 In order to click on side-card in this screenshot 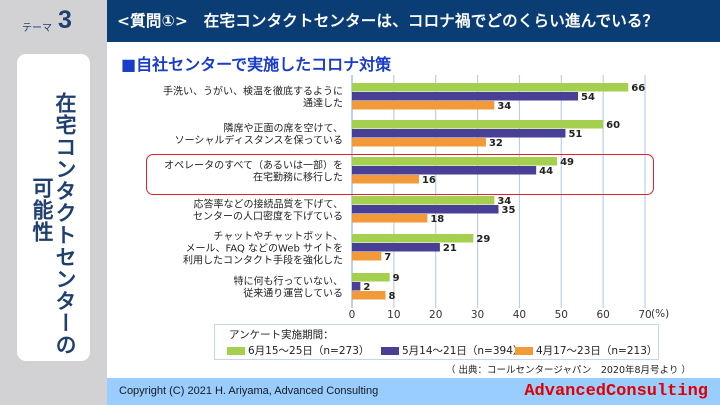, I will do `click(53, 207)`.